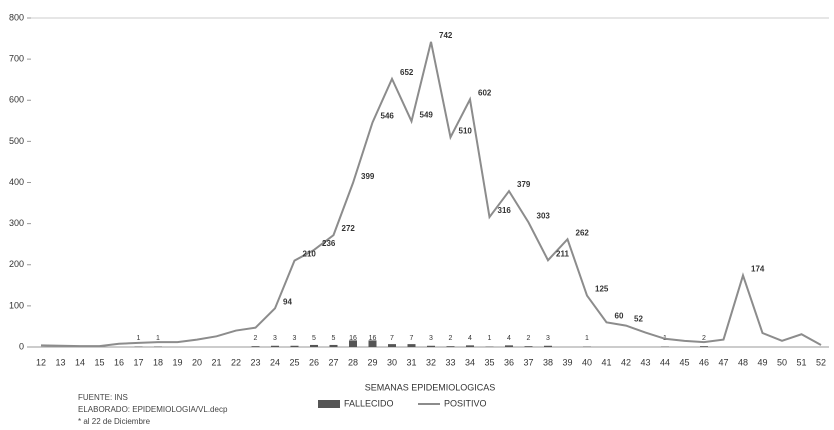  What do you see at coordinates (645, 362) in the screenshot?
I see `x-tick-label: 43` at bounding box center [645, 362].